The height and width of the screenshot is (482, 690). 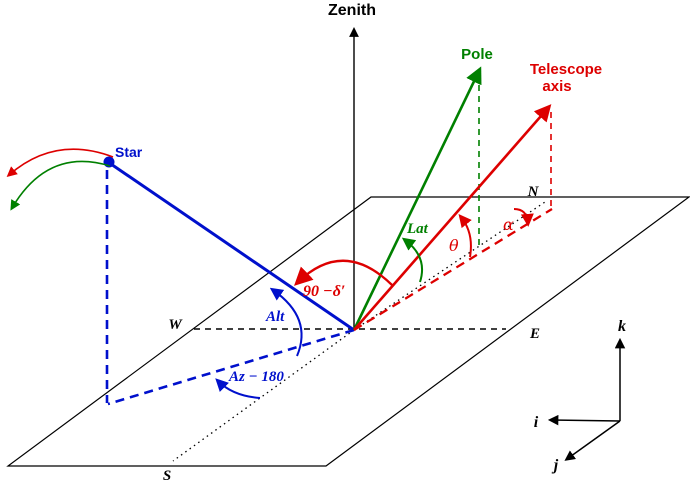 I want to click on basis-j-axis, so click(x=592, y=440).